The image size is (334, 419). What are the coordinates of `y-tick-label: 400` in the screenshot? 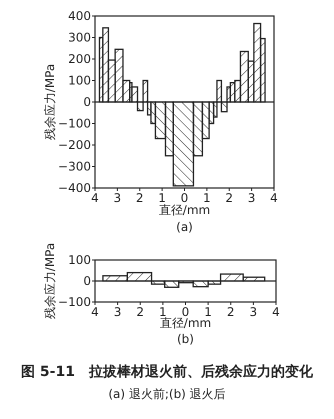 It's located at (79, 16).